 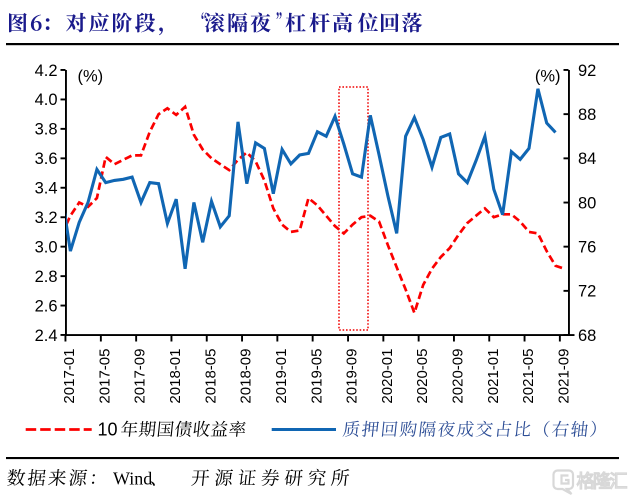 What do you see at coordinates (564, 376) in the screenshot?
I see `svg-text: 2021-09` at bounding box center [564, 376].